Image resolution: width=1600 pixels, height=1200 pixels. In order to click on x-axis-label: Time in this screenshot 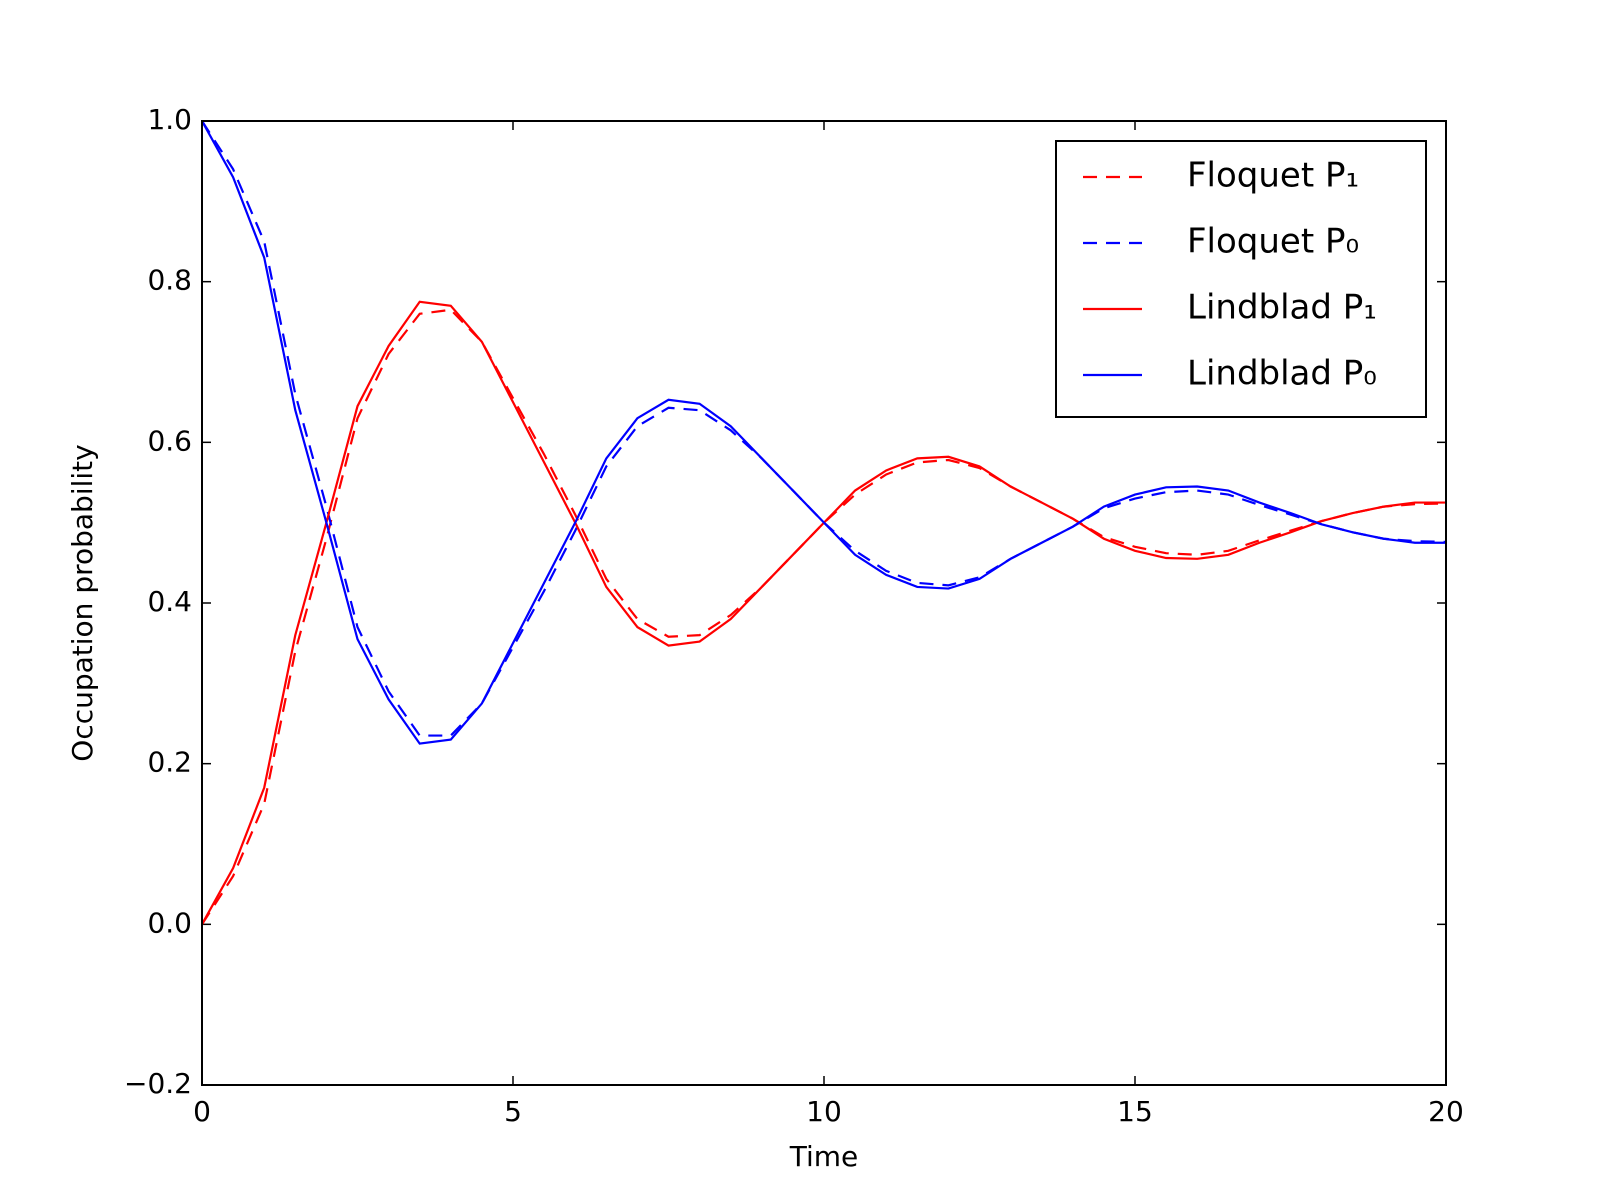, I will do `click(824, 1156)`.